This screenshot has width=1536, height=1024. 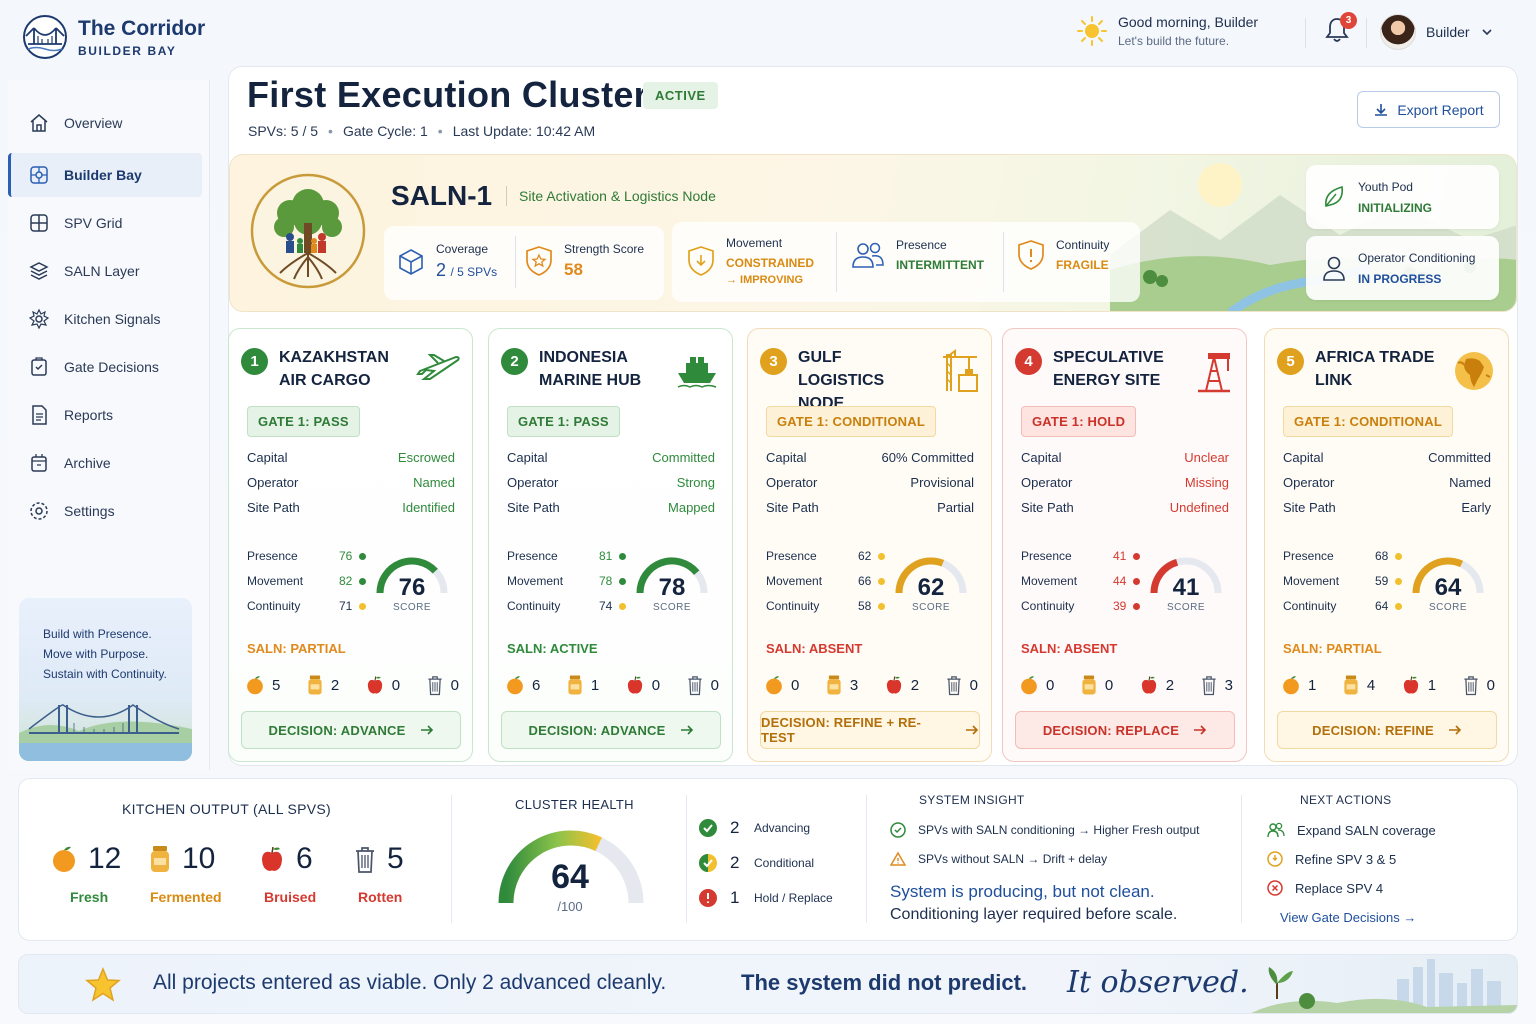 What do you see at coordinates (931, 607) in the screenshot?
I see `score-label: SCORE` at bounding box center [931, 607].